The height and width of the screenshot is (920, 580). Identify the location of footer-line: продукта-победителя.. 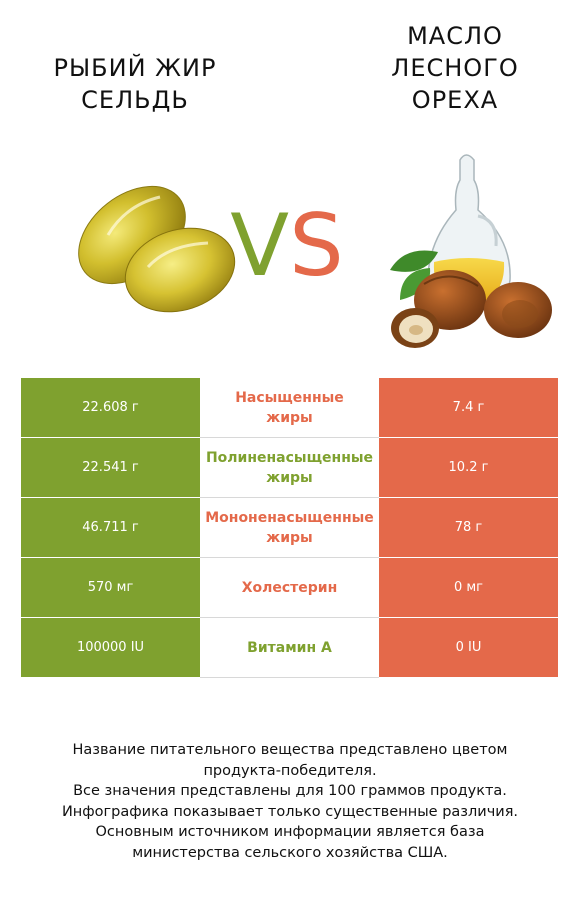
(290, 770).